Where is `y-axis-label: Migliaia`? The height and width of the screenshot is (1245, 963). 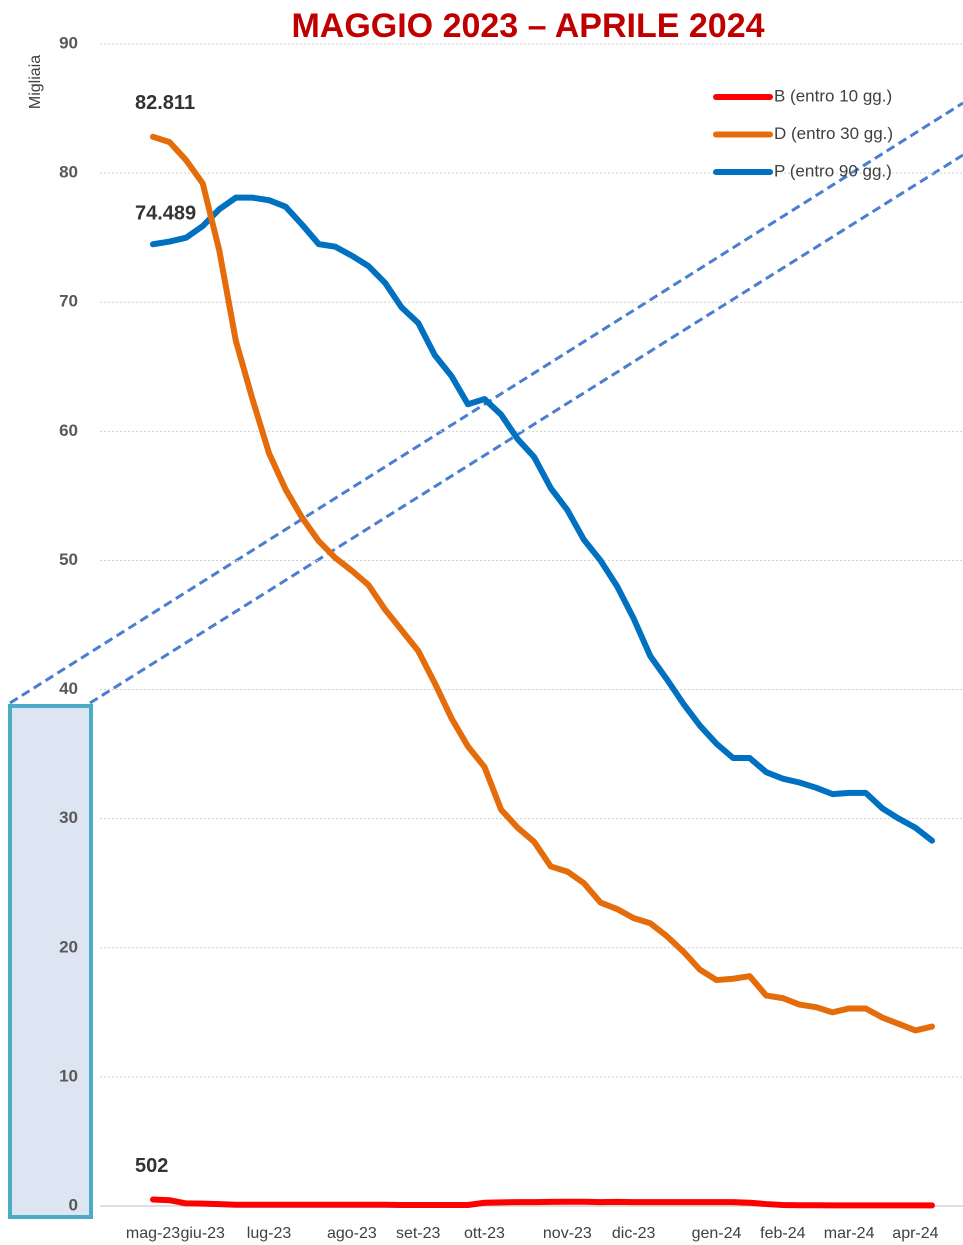 y-axis-label: Migliaia is located at coordinates (35, 82).